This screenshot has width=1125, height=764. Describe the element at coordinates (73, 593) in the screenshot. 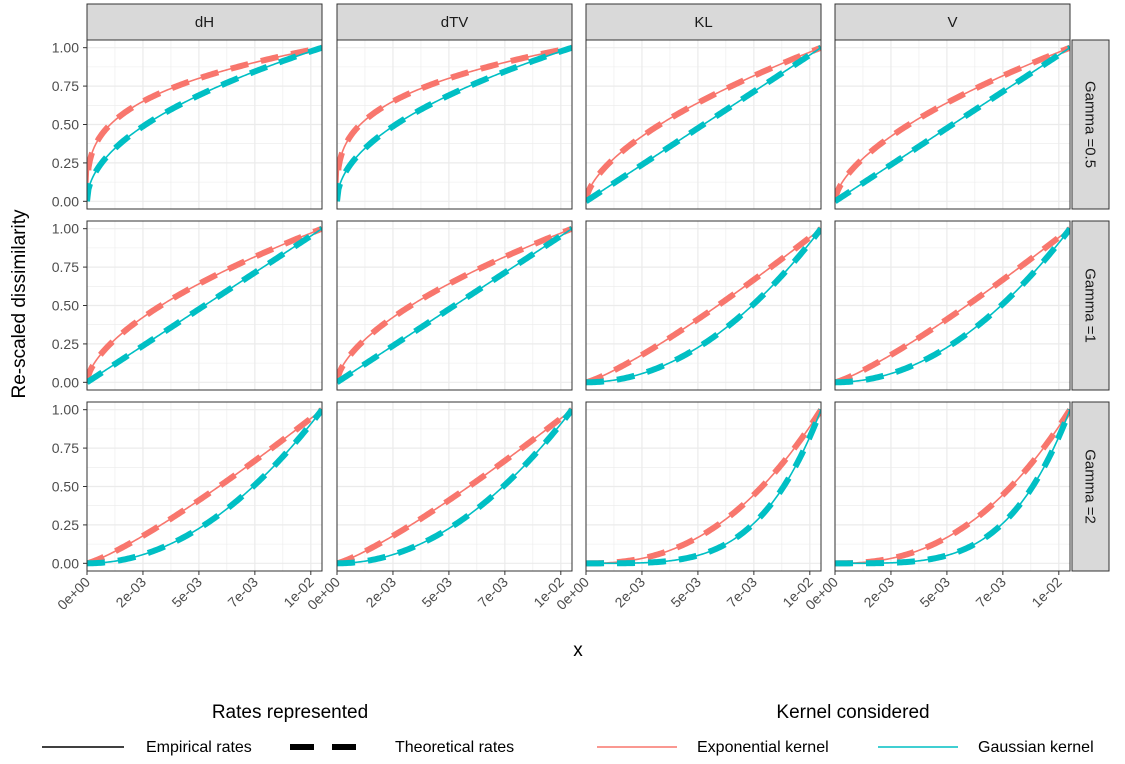

I see `x-tick-label: 0e+00` at that location.